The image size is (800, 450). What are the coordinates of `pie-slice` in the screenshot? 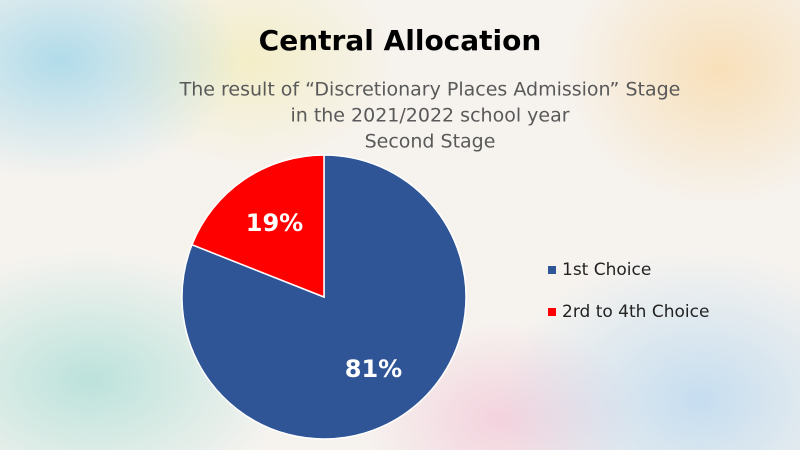 It's located at (257, 226).